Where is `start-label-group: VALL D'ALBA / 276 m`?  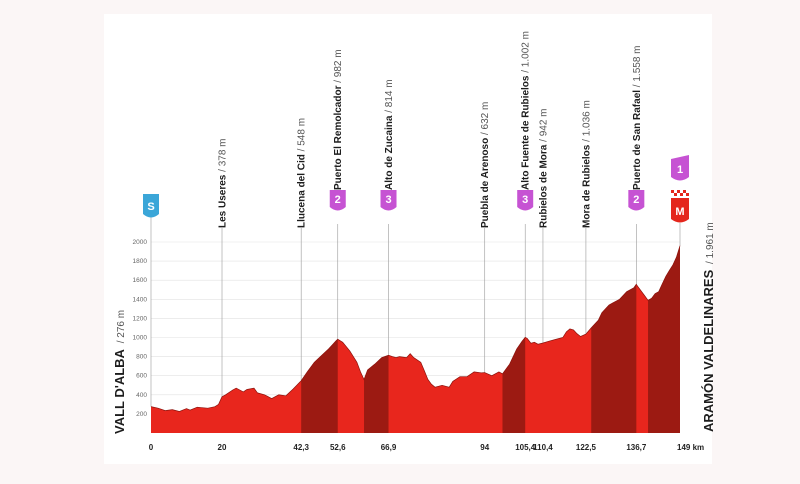 start-label-group: VALL D'ALBA / 276 m is located at coordinates (119, 372).